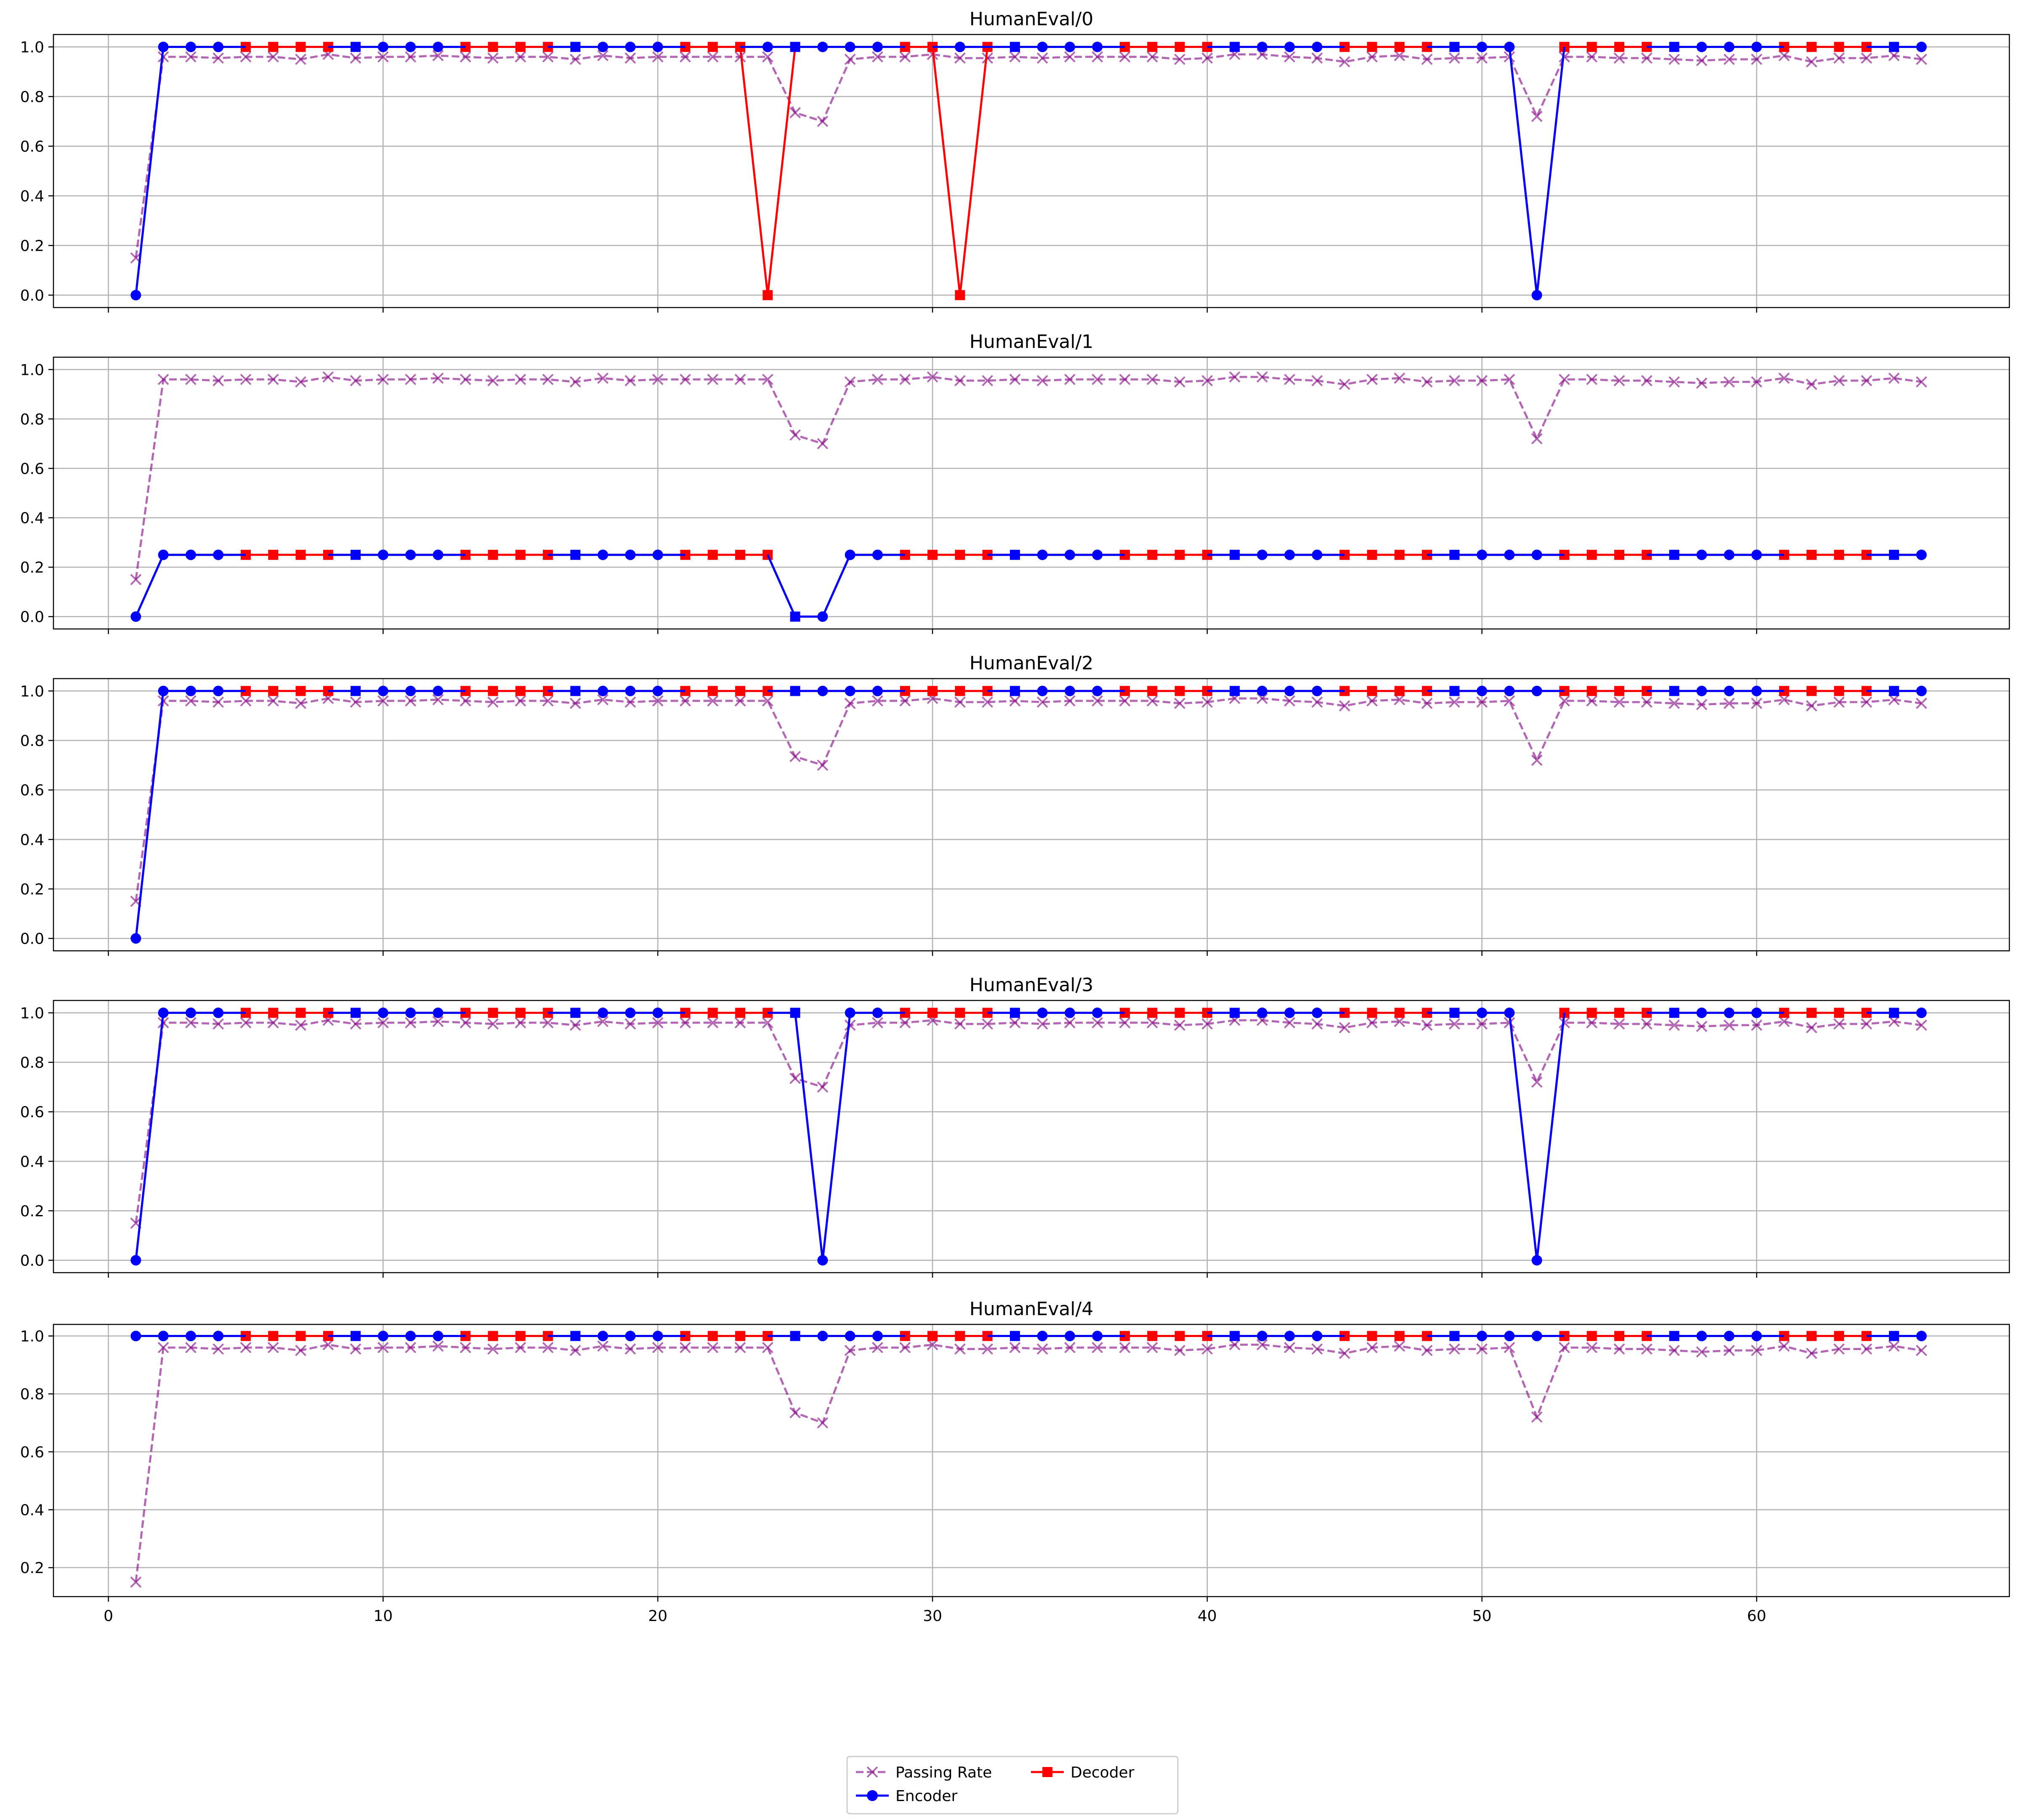 The image size is (2022, 1820). What do you see at coordinates (1031, 493) in the screenshot?
I see `axes-frame` at bounding box center [1031, 493].